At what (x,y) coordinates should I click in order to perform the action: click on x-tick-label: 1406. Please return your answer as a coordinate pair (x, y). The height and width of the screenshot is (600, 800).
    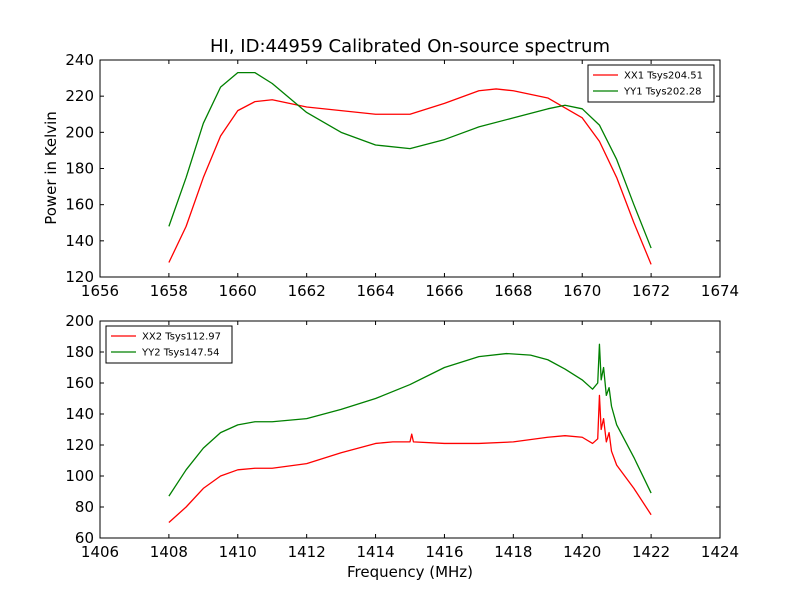
    Looking at the image, I should click on (100, 552).